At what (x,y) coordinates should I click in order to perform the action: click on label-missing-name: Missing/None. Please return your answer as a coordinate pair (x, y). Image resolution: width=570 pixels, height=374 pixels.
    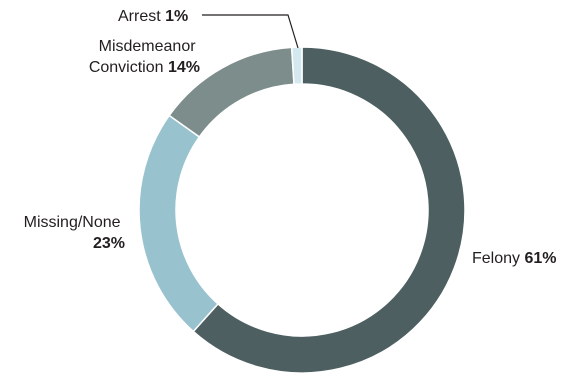
    Looking at the image, I should click on (72, 222).